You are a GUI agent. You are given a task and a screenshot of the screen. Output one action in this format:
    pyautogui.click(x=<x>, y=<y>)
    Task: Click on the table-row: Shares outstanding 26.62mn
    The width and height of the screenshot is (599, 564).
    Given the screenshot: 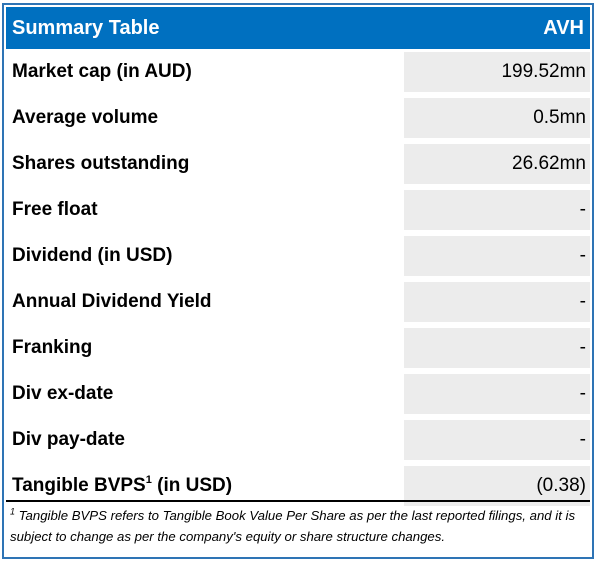 What is the action you would take?
    pyautogui.click(x=298, y=164)
    